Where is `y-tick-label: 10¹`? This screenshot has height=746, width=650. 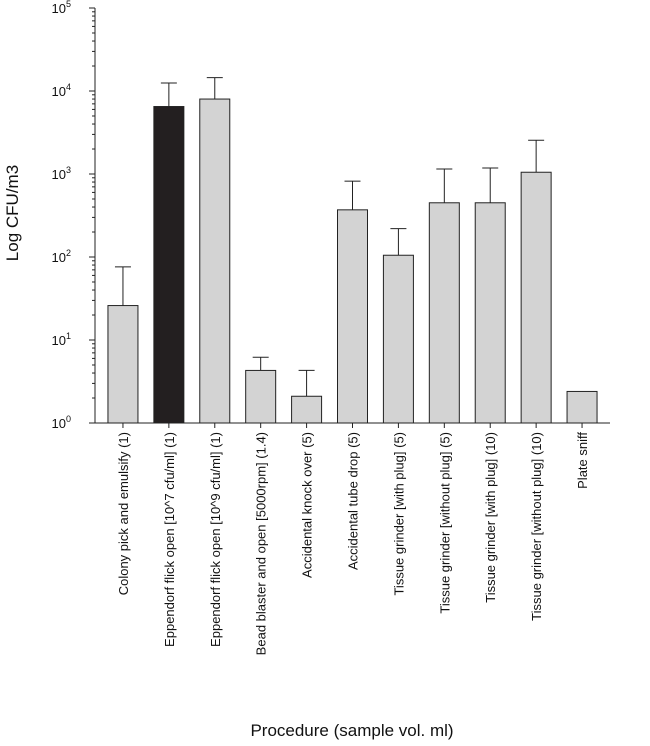
y-tick-label: 10¹ is located at coordinates (61, 339).